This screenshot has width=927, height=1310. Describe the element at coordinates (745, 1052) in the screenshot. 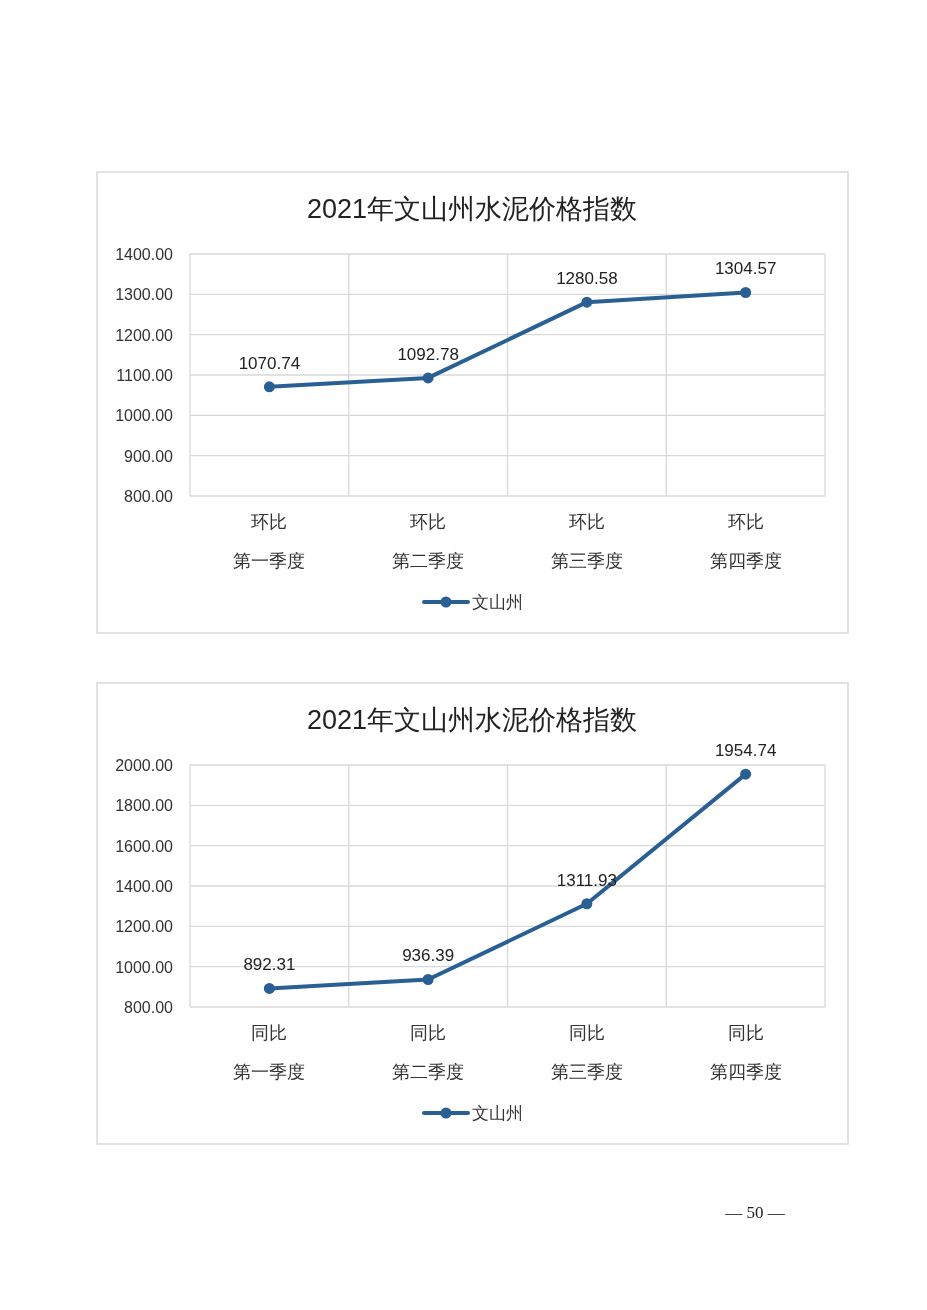

I see `x-tick-label: 同比第四季度` at that location.